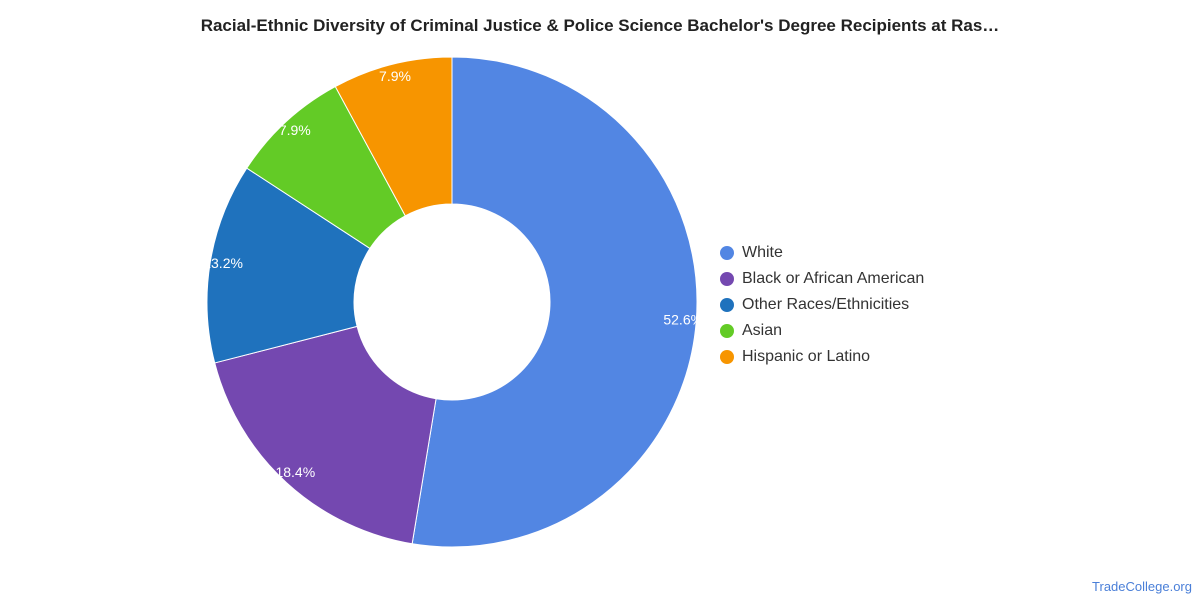  What do you see at coordinates (325, 435) in the screenshot?
I see `slice-black-or-african-american` at bounding box center [325, 435].